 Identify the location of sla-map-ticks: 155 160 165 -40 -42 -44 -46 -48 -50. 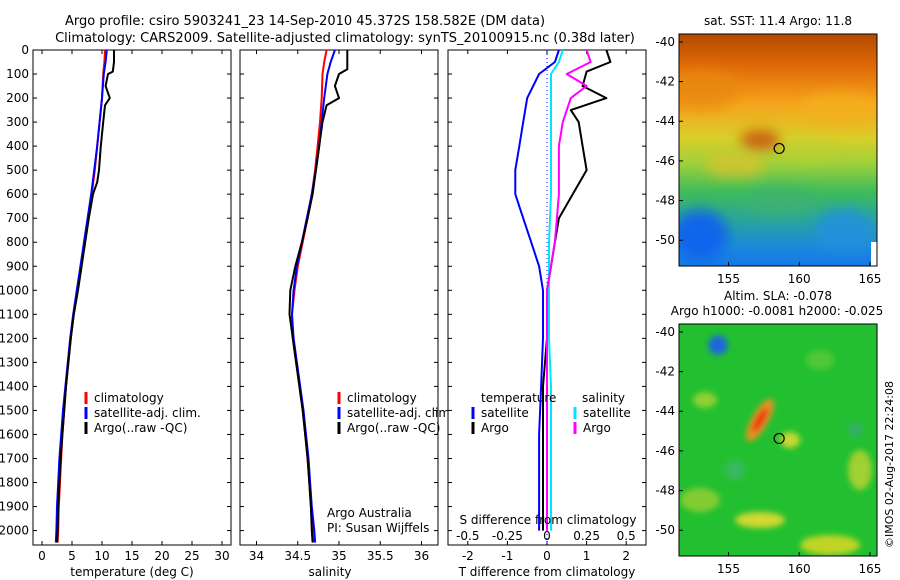
(768, 450).